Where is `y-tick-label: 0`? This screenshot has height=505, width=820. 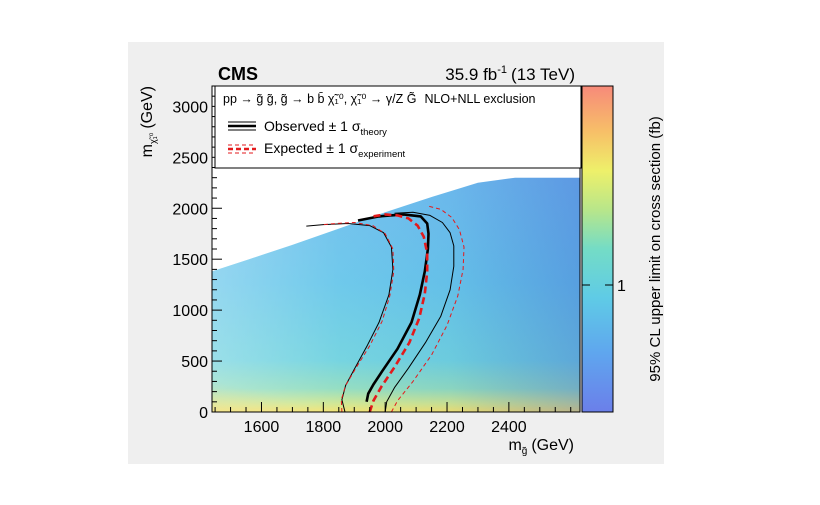
y-tick-label: 0 is located at coordinates (203, 413).